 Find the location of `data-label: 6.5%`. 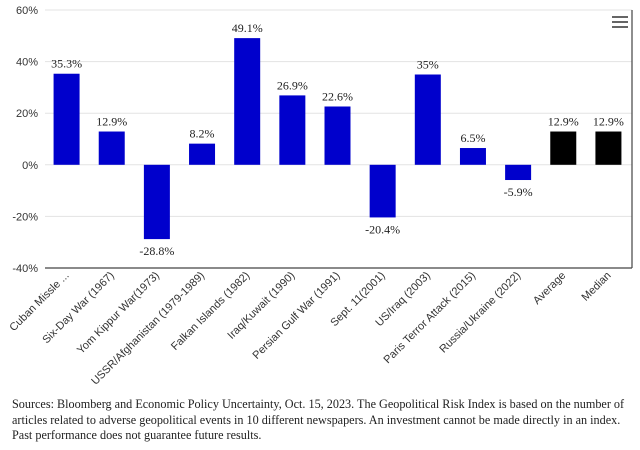

data-label: 6.5% is located at coordinates (472, 138).